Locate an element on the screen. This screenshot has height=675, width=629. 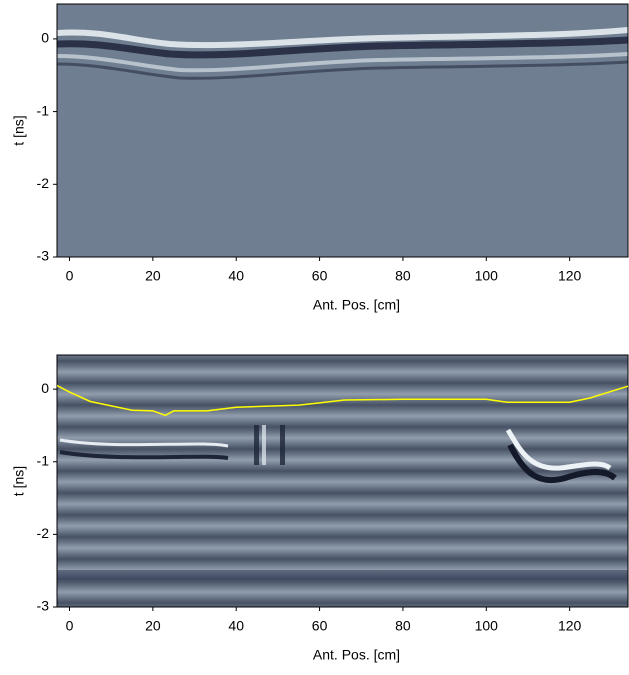
surface-line is located at coordinates (342, 400).